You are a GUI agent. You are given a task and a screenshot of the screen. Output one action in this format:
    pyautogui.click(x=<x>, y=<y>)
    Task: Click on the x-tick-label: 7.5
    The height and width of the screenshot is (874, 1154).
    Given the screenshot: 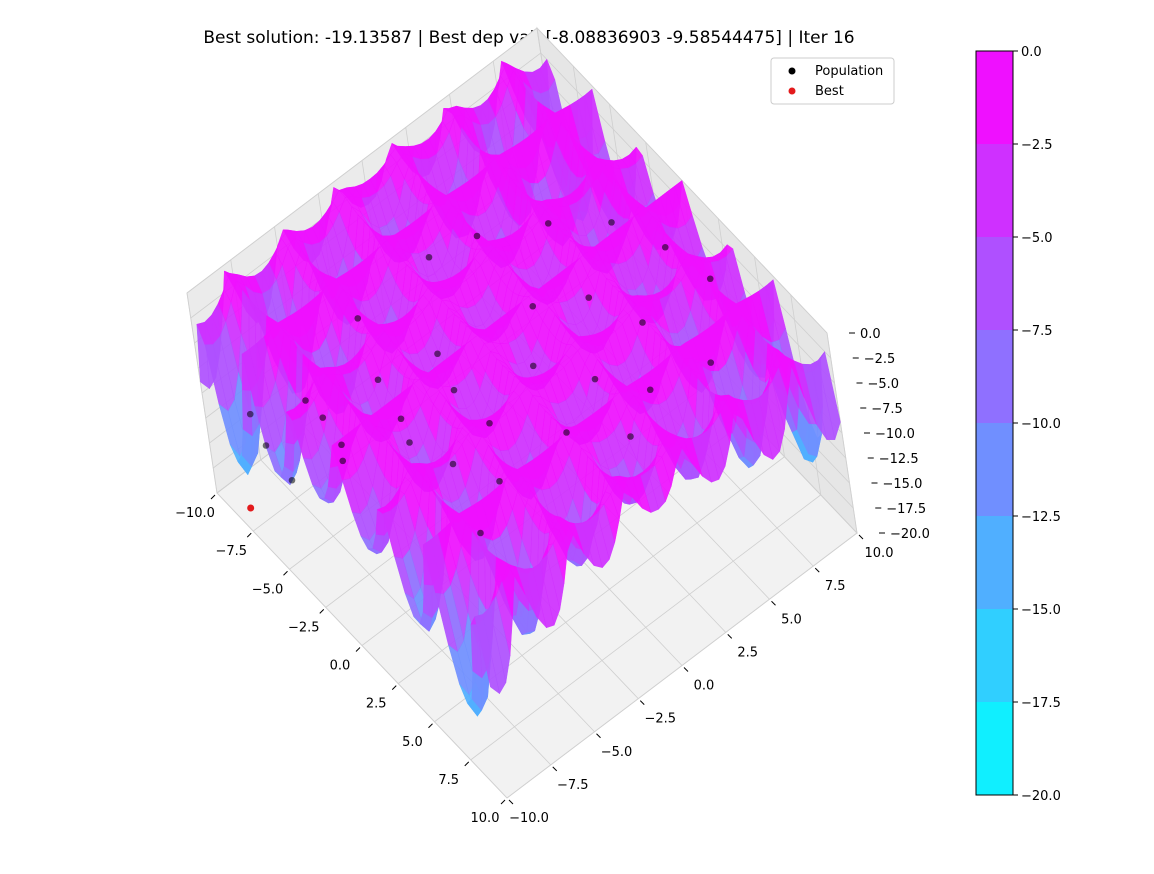 What is the action you would take?
    pyautogui.click(x=448, y=780)
    